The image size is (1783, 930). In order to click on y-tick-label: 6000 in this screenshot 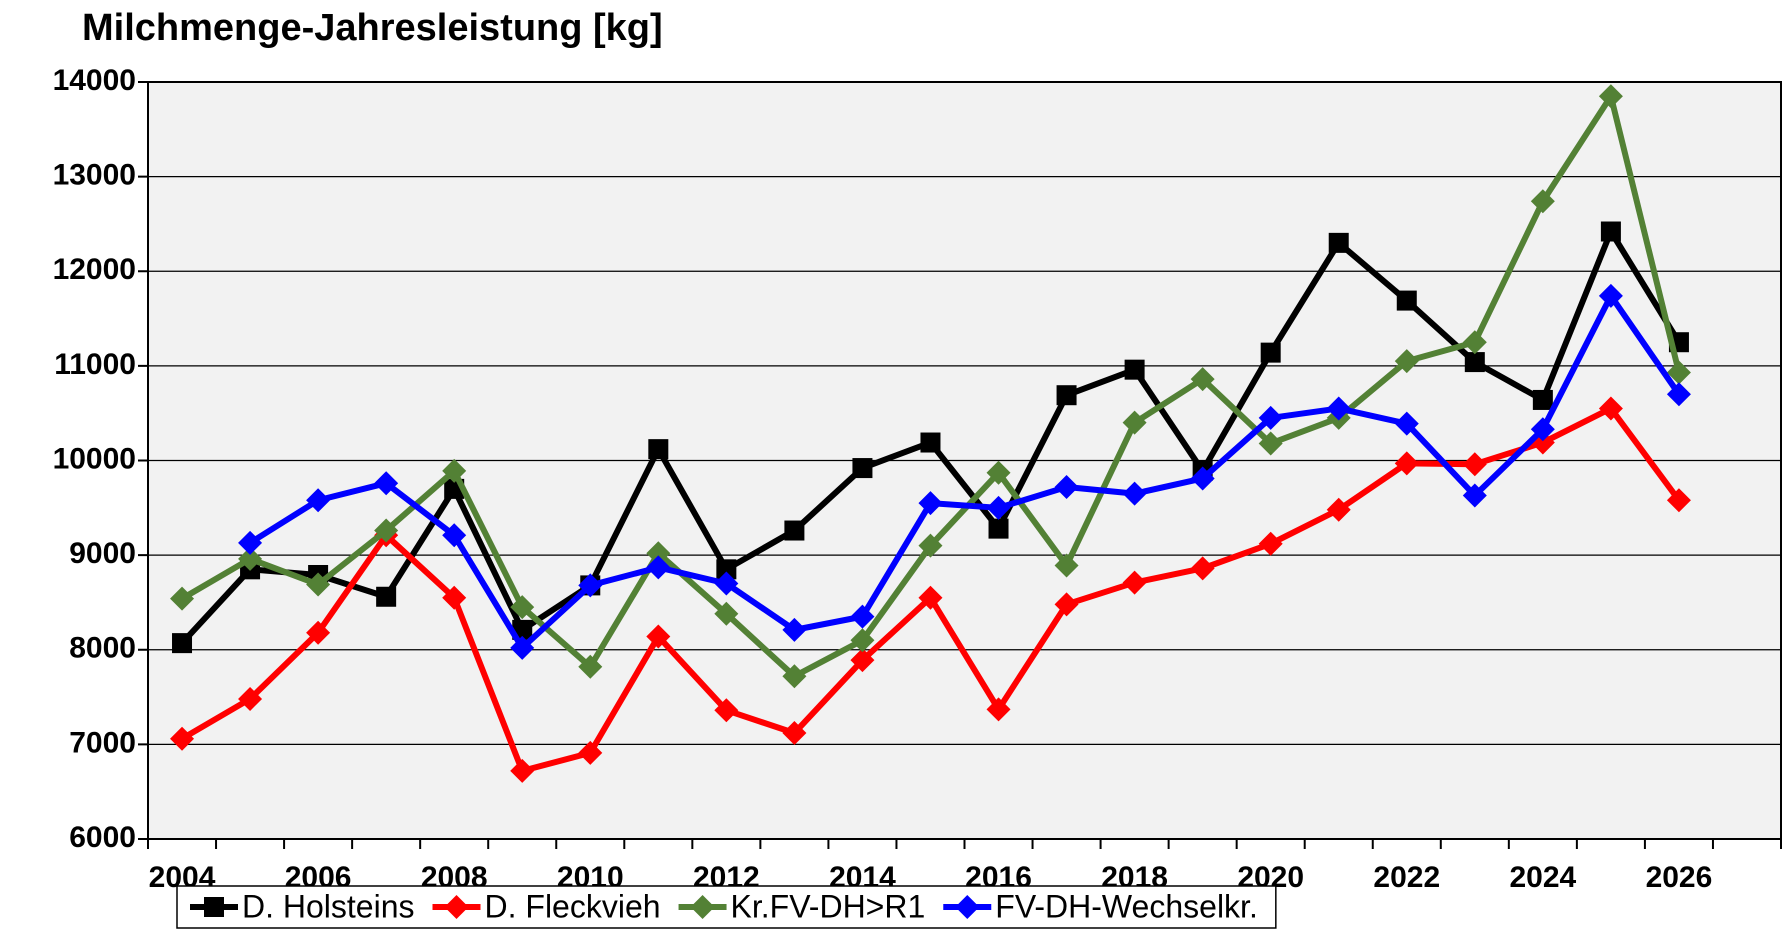, I will do `click(102, 837)`.